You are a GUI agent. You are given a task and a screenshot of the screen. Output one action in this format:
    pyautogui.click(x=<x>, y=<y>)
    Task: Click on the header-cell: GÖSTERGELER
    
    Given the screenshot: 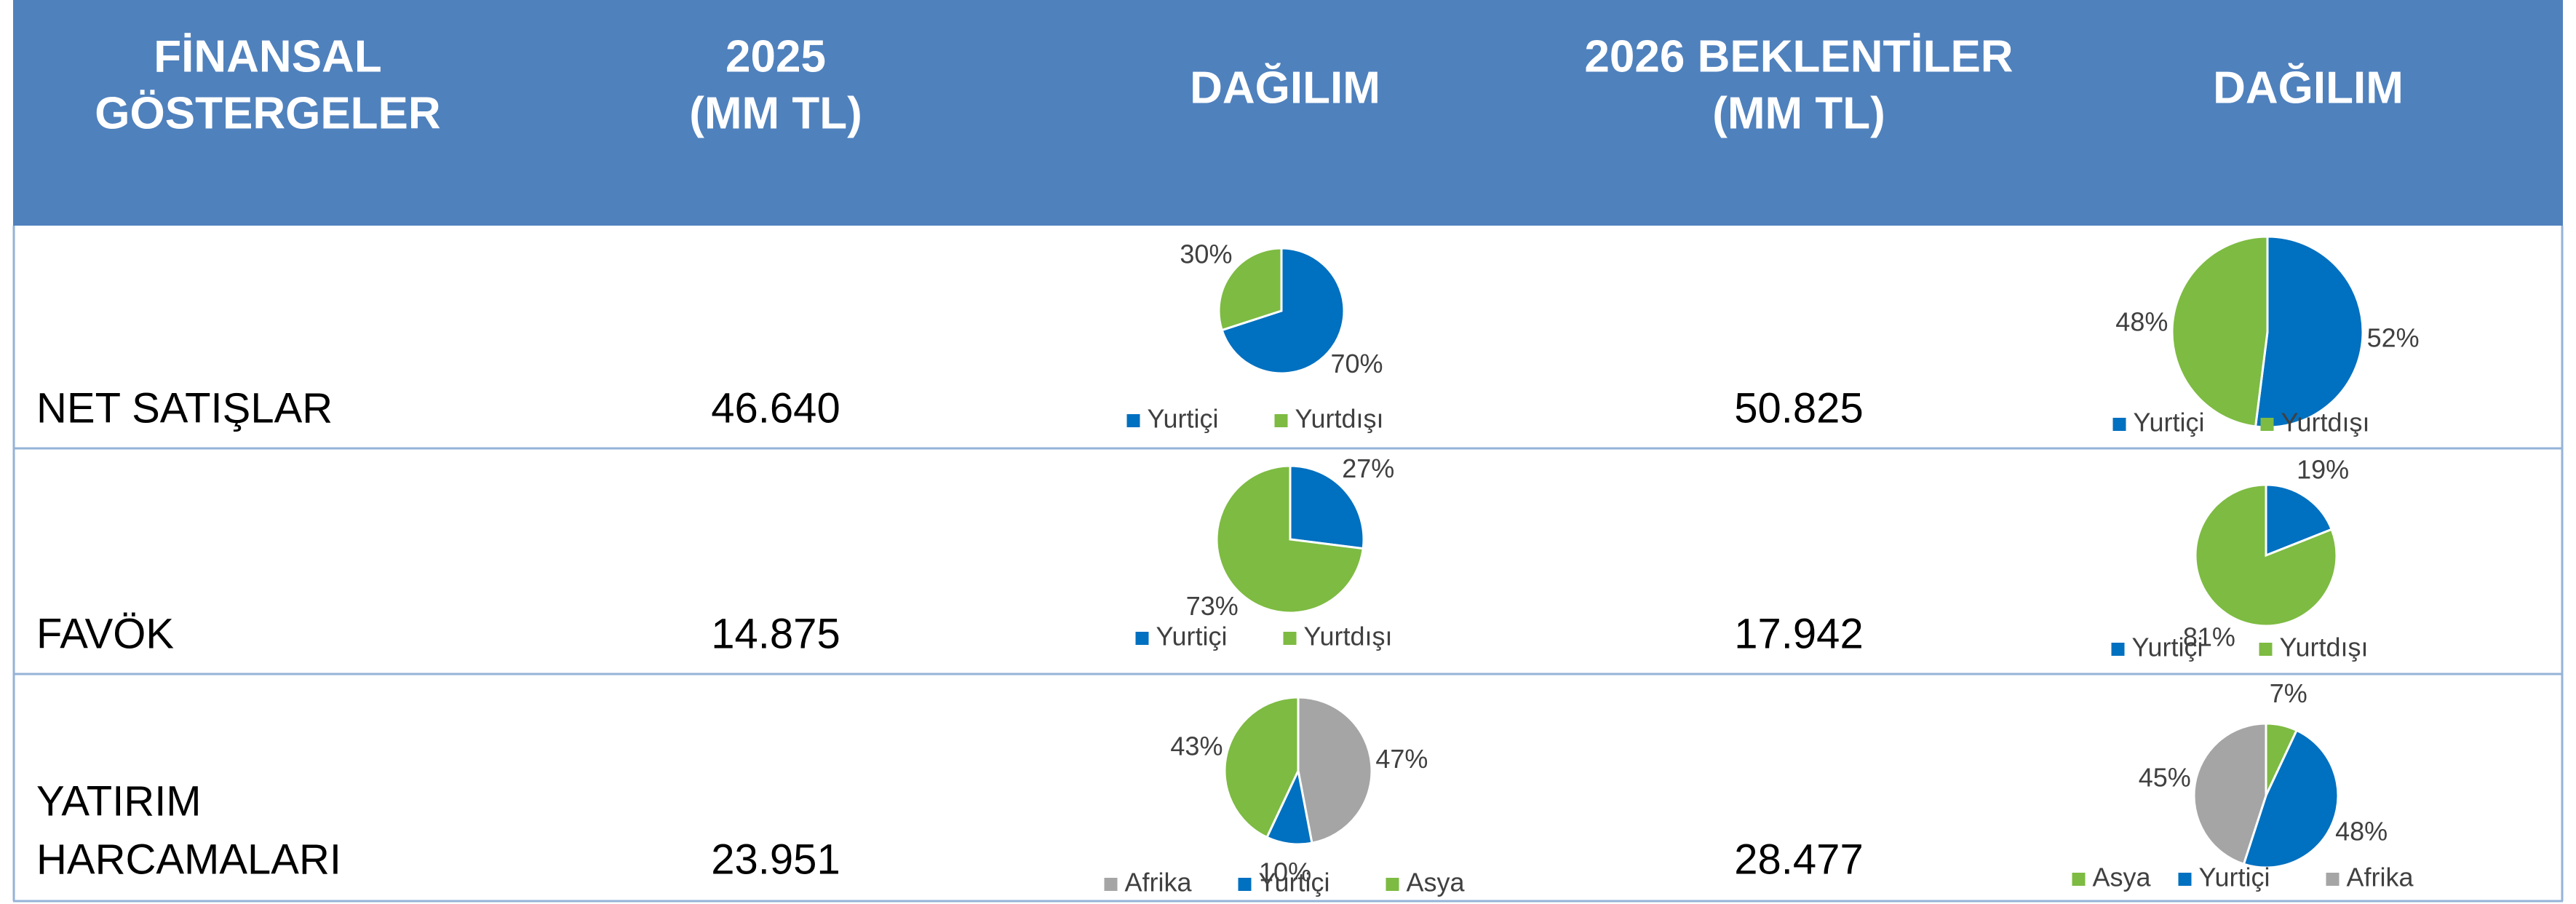 What is the action you would take?
    pyautogui.click(x=267, y=113)
    